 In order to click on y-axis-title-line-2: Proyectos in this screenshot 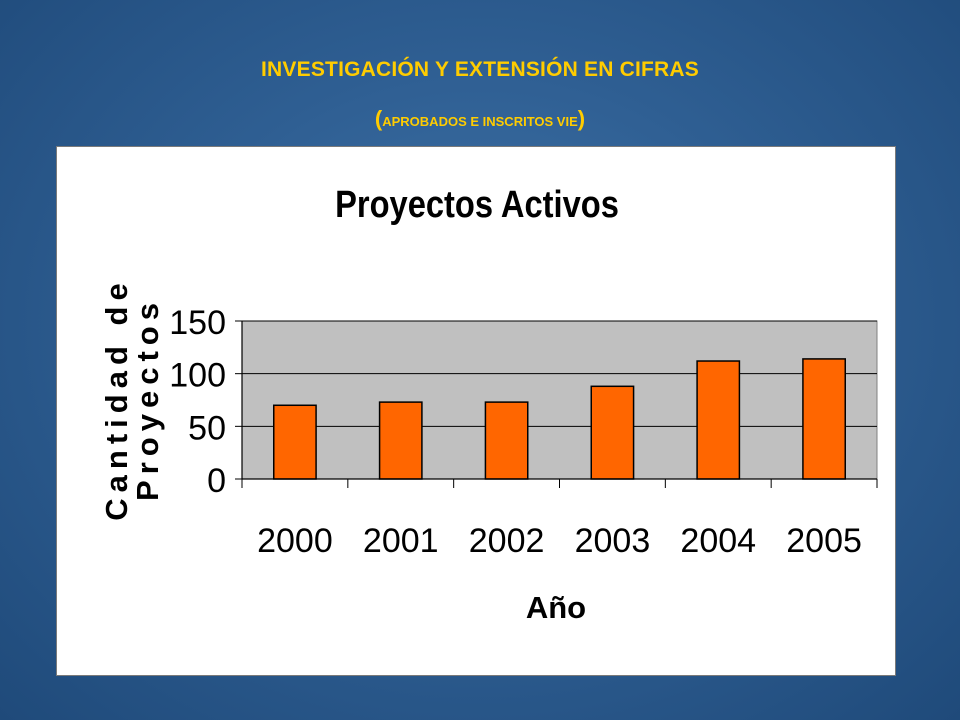, I will do `click(147, 399)`.